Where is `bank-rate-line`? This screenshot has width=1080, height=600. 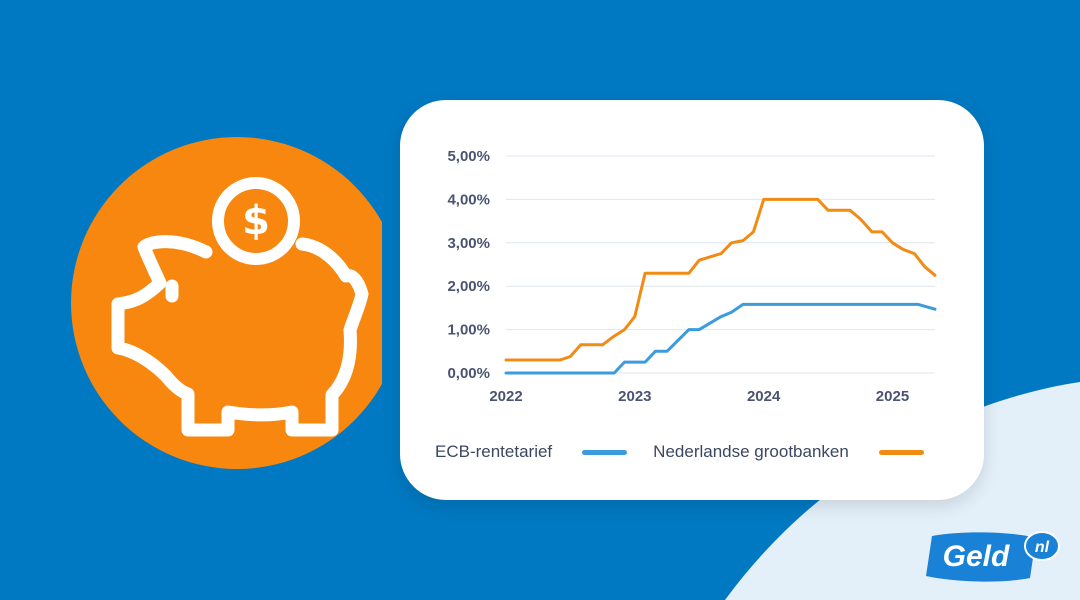 bank-rate-line is located at coordinates (720, 279).